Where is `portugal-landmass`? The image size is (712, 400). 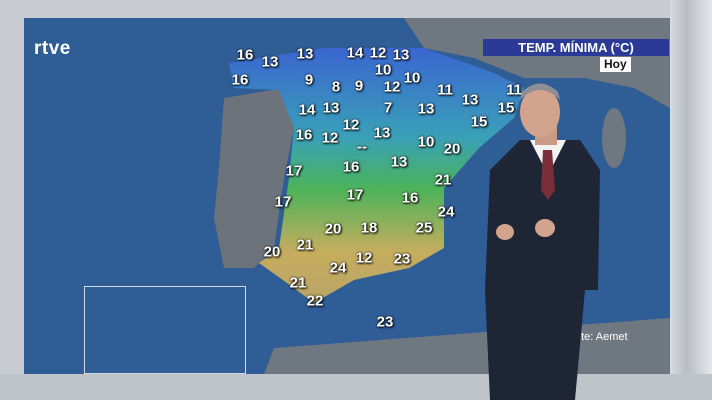
portugal-landmass is located at coordinates (254, 178).